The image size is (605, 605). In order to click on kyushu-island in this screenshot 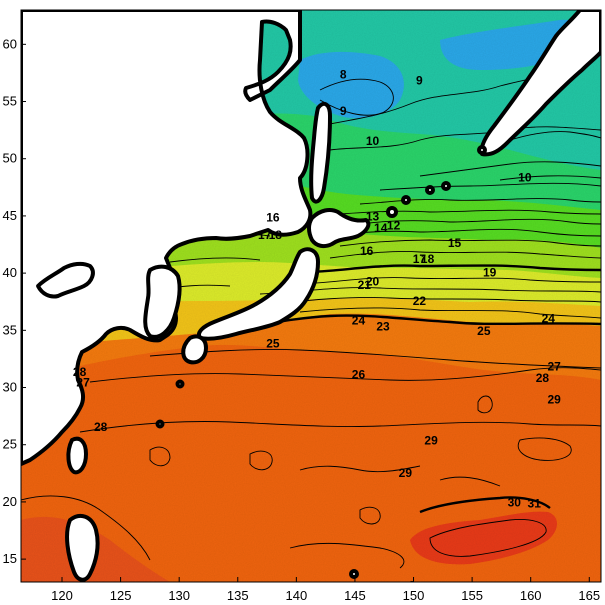, I will do `click(194, 349)`.